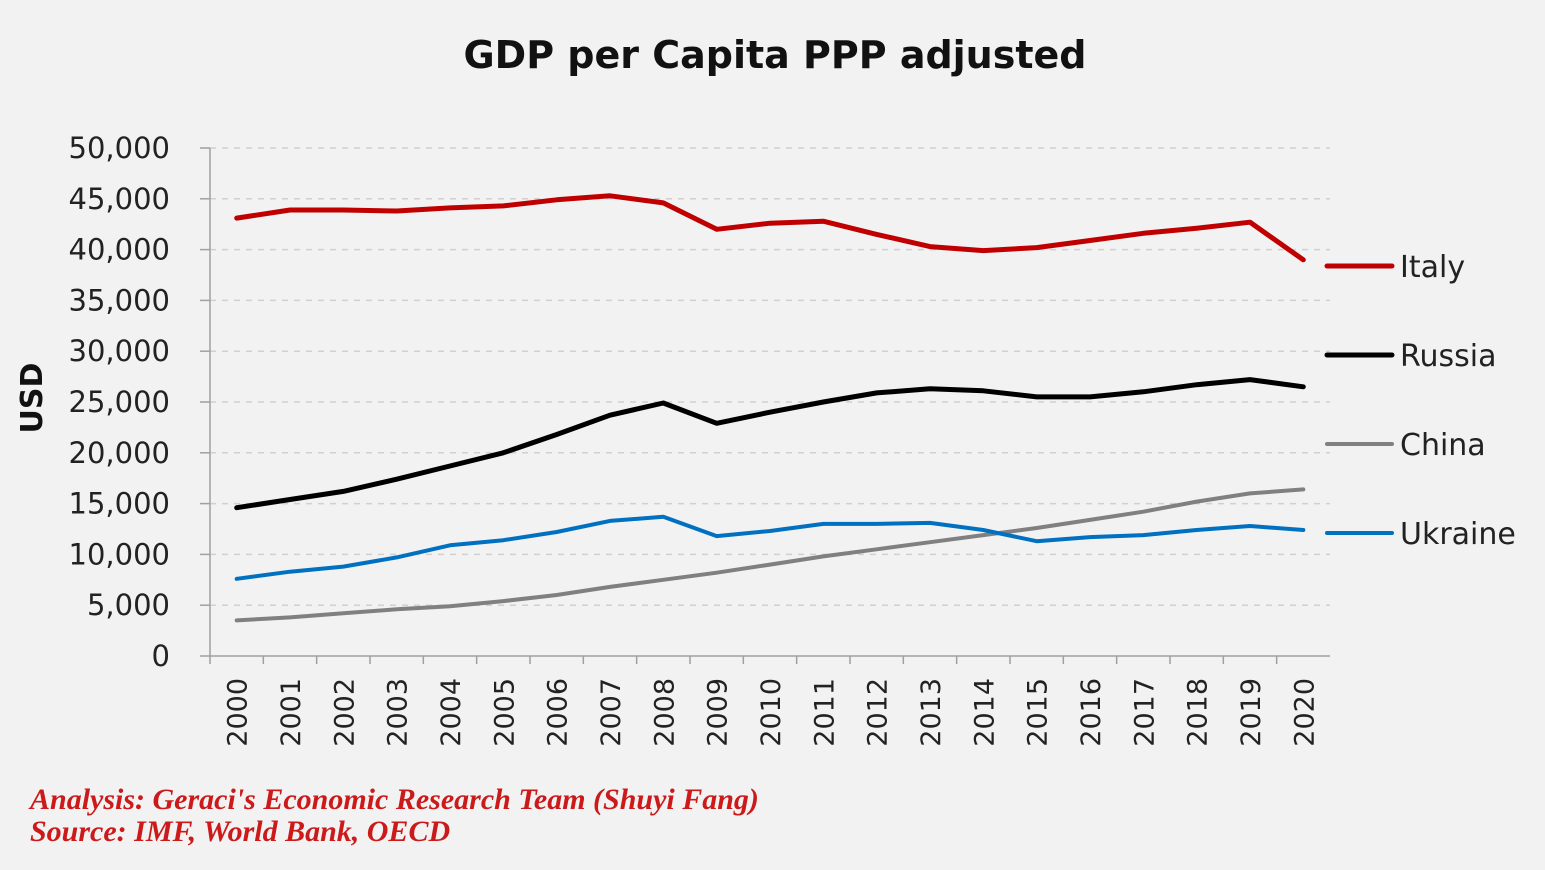  Describe the element at coordinates (770, 228) in the screenshot. I see `series-line-italy` at that location.